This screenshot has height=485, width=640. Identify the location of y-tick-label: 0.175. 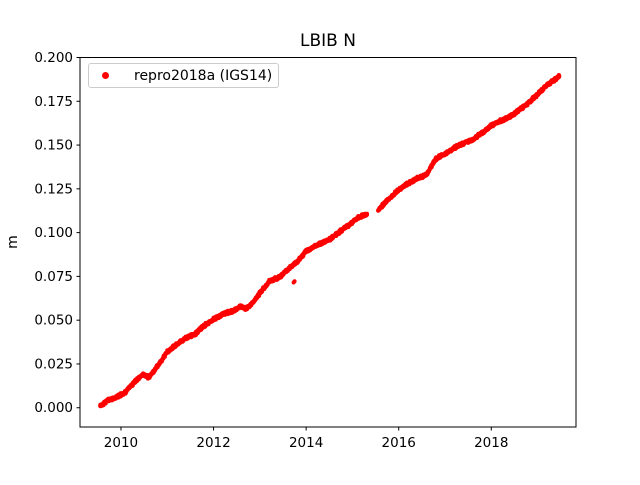
(53, 102).